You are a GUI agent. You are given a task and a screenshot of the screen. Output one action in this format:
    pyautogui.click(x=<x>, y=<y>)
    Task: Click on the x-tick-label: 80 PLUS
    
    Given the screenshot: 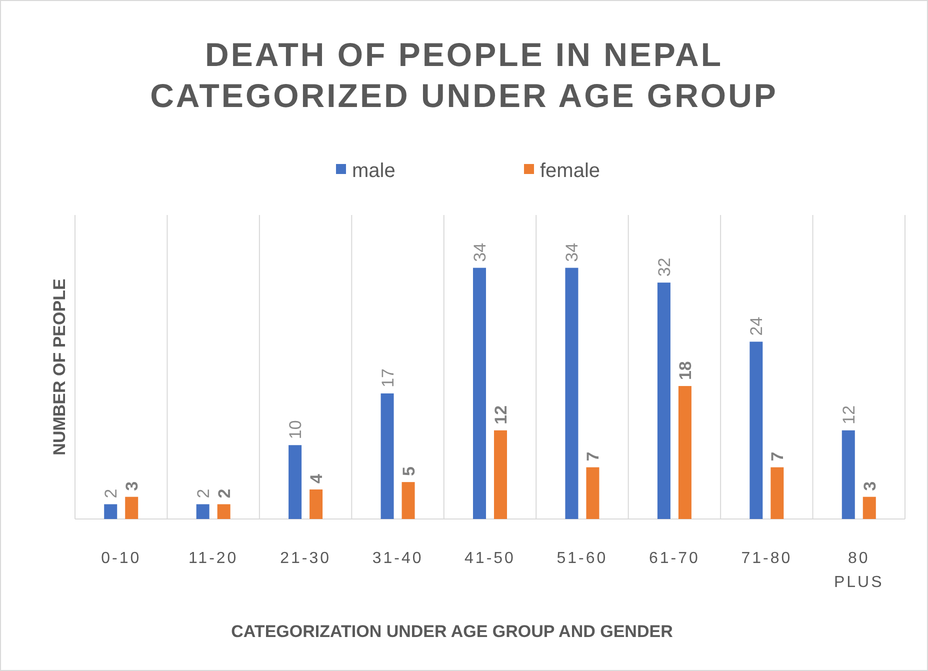 What is the action you would take?
    pyautogui.click(x=859, y=570)
    